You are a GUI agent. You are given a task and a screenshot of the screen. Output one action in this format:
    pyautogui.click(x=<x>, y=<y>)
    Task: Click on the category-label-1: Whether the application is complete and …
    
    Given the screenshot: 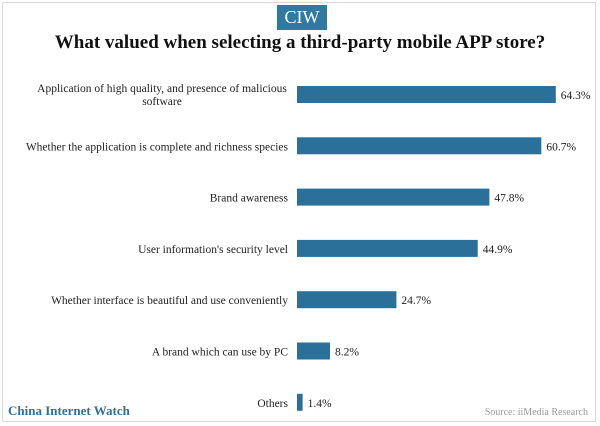 What is the action you would take?
    pyautogui.click(x=157, y=147)
    